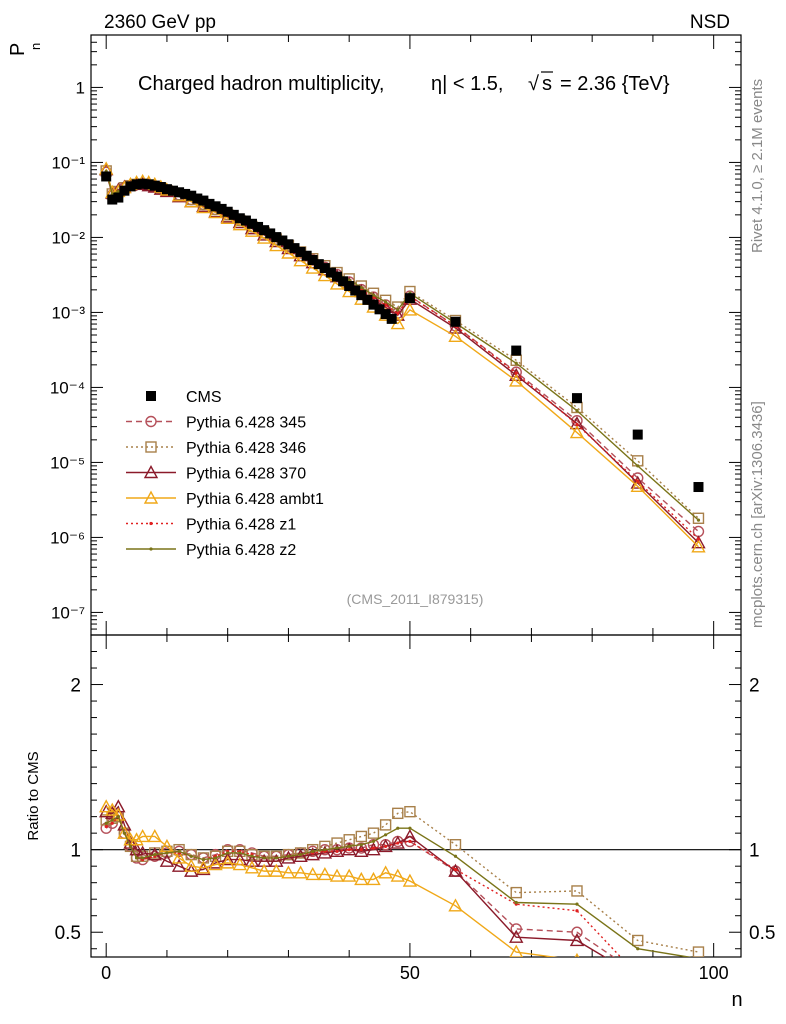 Image resolution: width=786 pixels, height=1024 pixels. Describe the element at coordinates (736, 1000) in the screenshot. I see `x-axis-label: n` at that location.